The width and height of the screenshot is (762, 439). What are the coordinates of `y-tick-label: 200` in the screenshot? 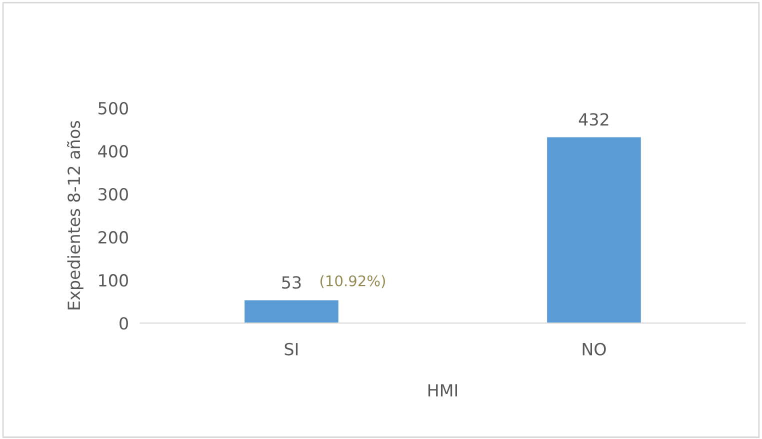 It's located at (113, 237).